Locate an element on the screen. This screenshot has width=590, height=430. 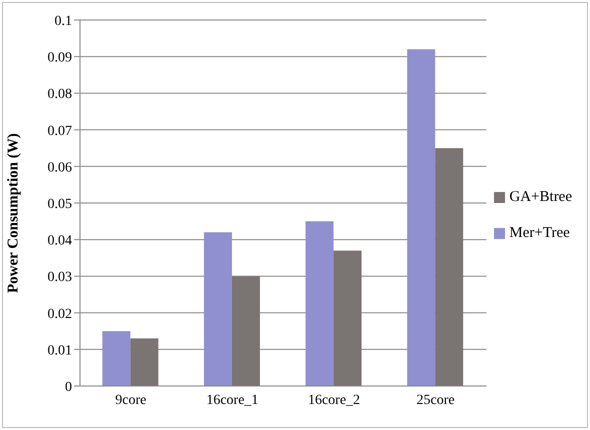
y-tick-label: 0.05 is located at coordinates (60, 204).